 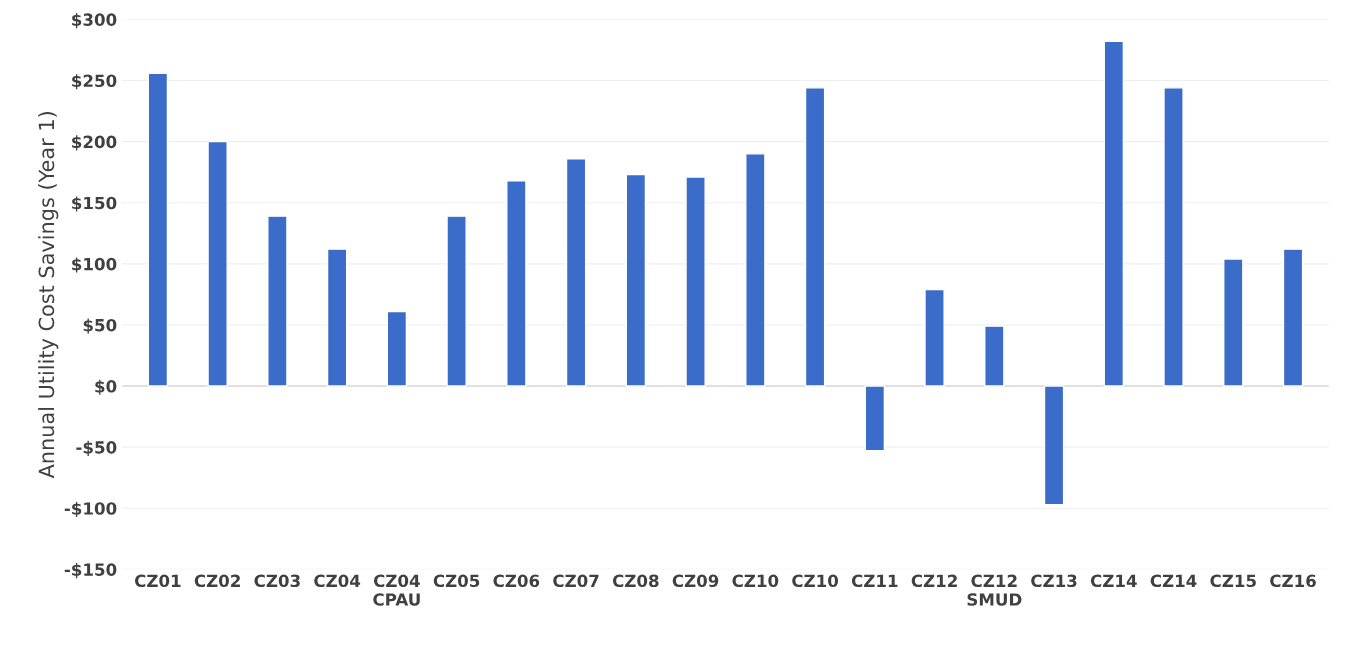 I want to click on x-tick-label: CZ07, so click(x=576, y=581).